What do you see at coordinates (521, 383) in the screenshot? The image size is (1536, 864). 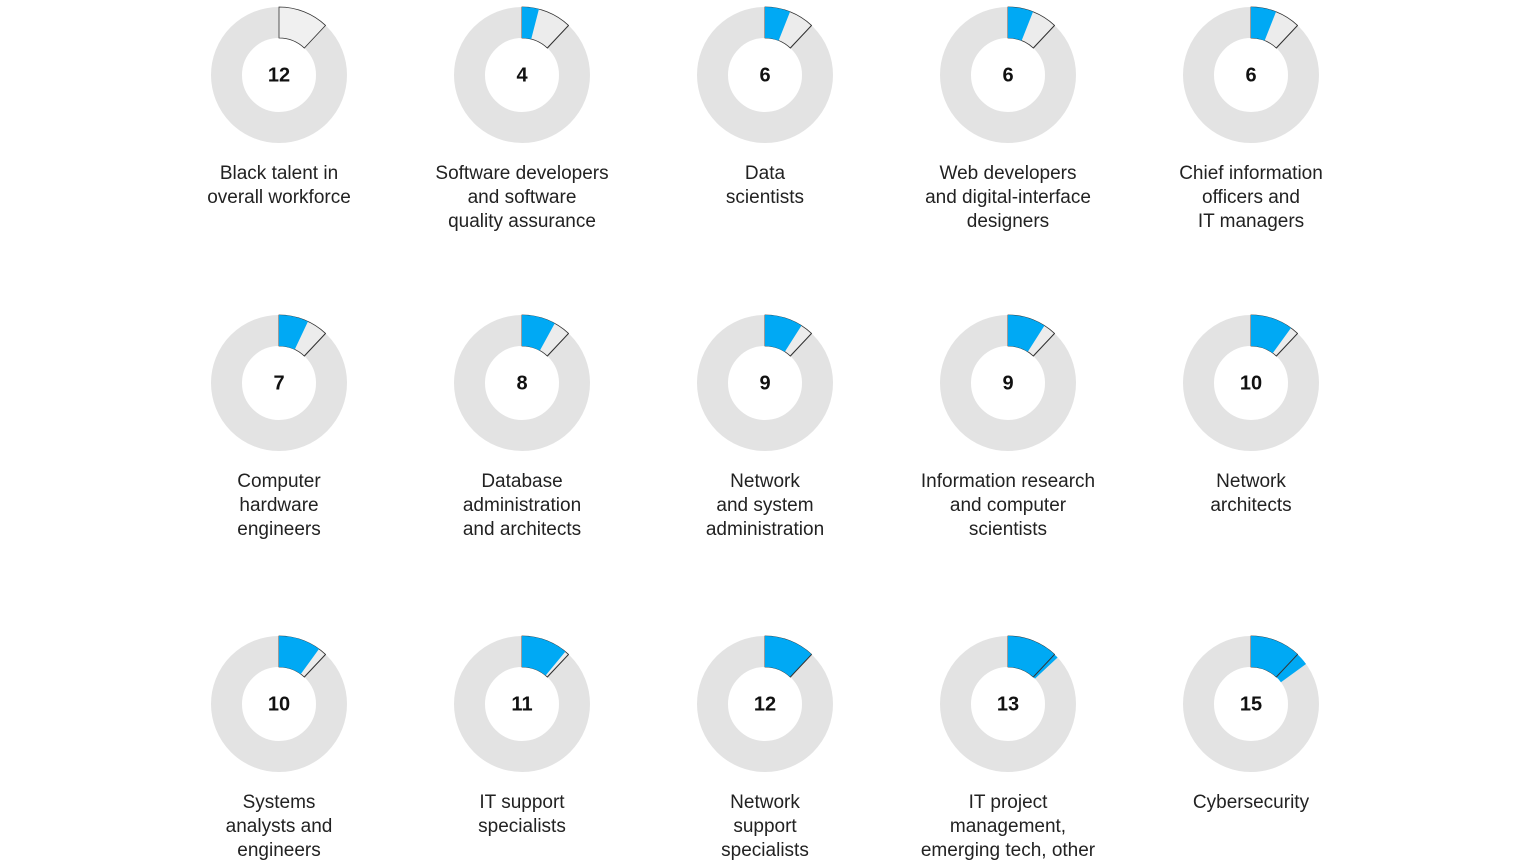 I see `donut-value: 8` at bounding box center [521, 383].